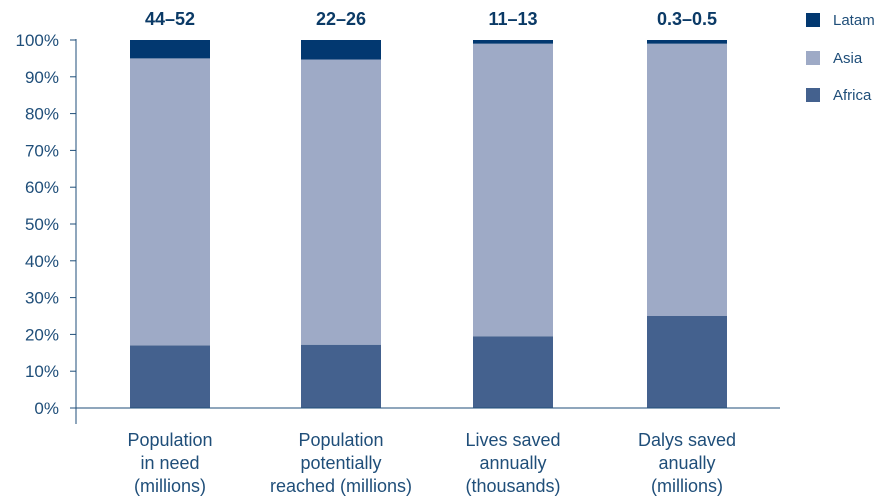 This screenshot has height=502, width=880. Describe the element at coordinates (512, 463) in the screenshot. I see `x-category-label: Lives saved annually (thousands)` at that location.